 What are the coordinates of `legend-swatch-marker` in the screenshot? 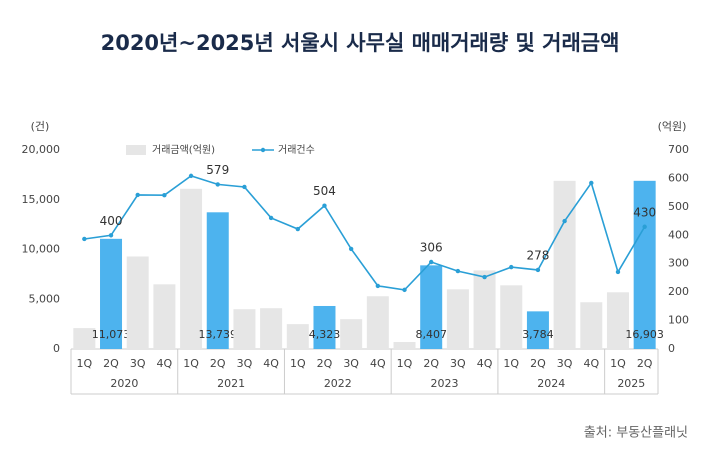 It's located at (263, 150).